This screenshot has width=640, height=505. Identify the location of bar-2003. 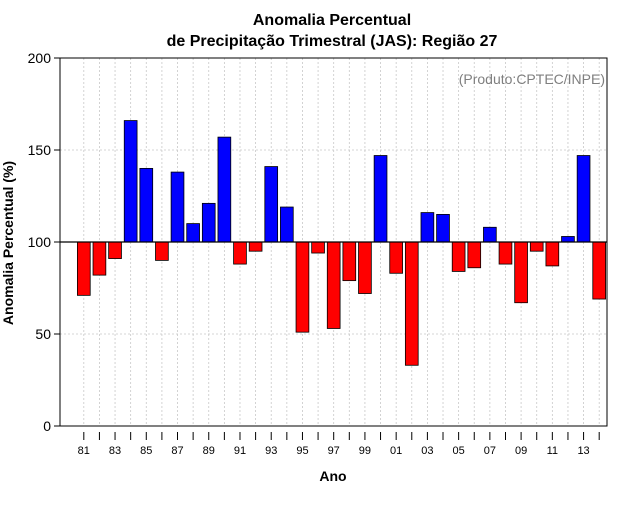
(427, 227).